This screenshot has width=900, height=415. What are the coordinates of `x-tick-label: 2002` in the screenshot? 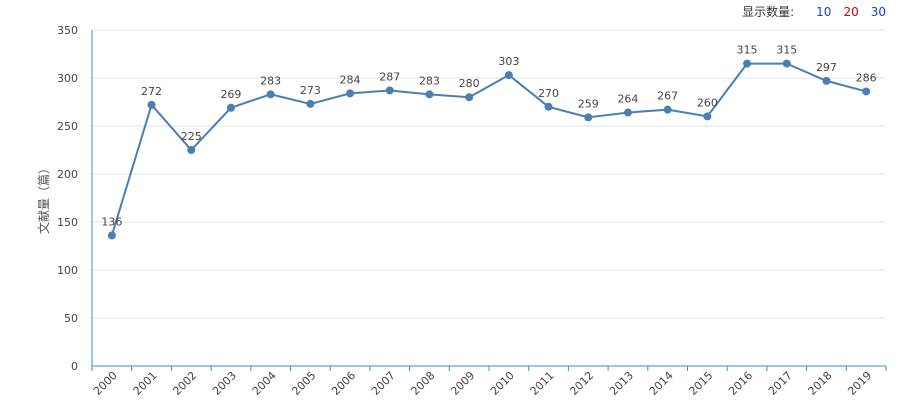 It's located at (184, 383).